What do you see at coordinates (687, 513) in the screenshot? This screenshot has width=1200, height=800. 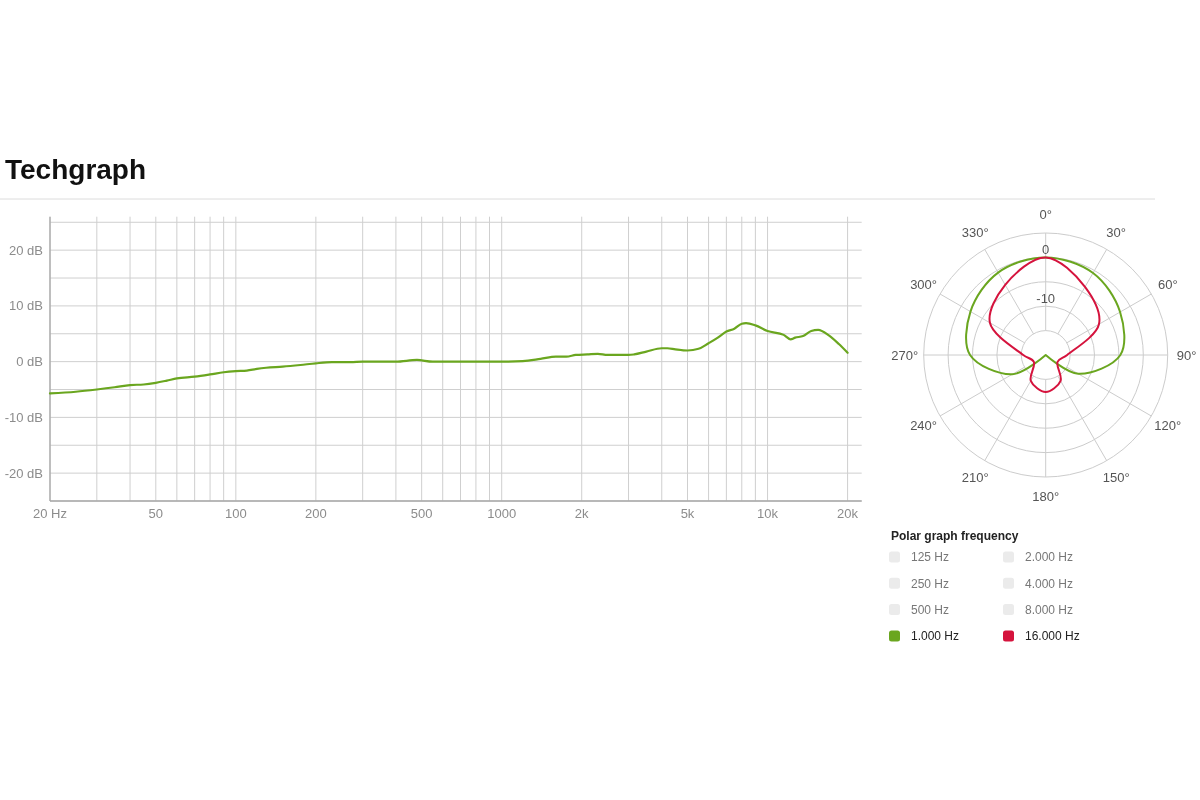 I see `x-tick-label: 5k` at bounding box center [687, 513].